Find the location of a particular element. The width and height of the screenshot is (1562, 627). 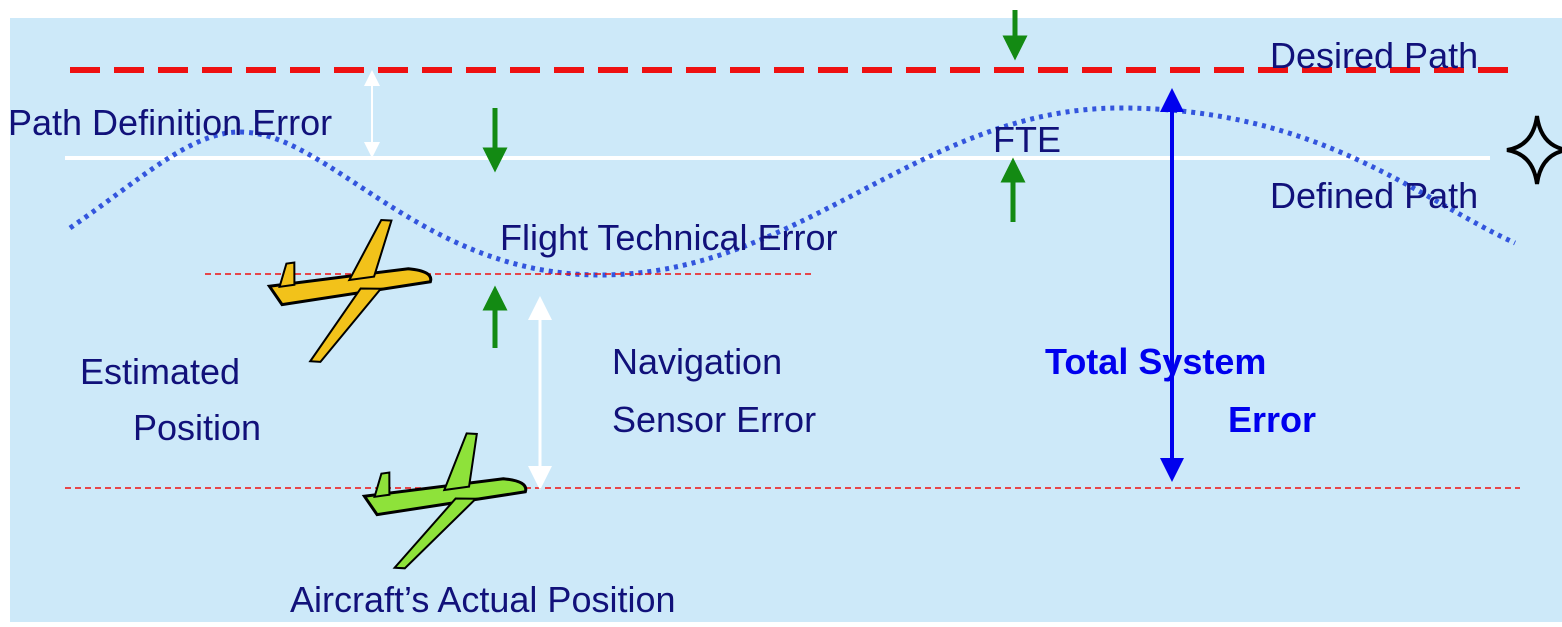

label: Sensor Error is located at coordinates (714, 419).